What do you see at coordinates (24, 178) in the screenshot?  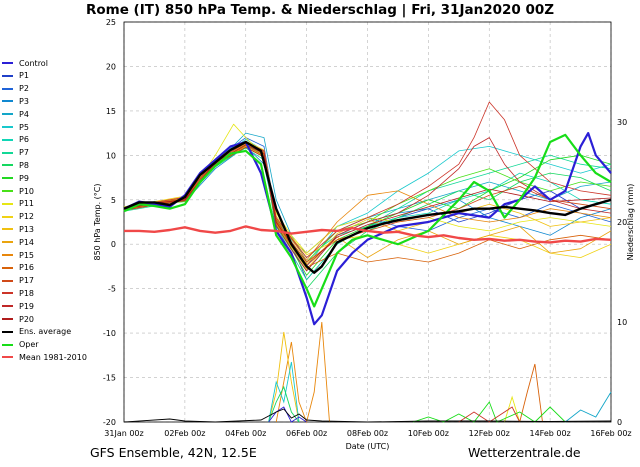 I see `legend-label: P9` at bounding box center [24, 178].